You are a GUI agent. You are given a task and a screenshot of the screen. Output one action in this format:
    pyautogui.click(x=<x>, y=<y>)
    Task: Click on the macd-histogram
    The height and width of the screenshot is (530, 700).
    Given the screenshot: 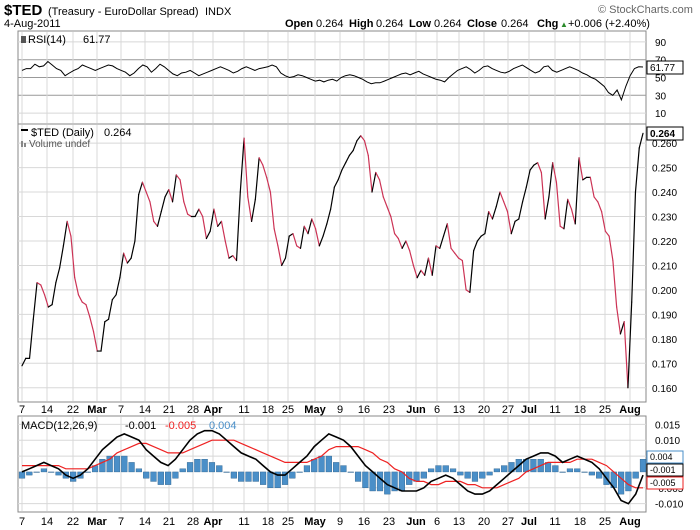 What is the action you would take?
    pyautogui.click(x=332, y=475)
    